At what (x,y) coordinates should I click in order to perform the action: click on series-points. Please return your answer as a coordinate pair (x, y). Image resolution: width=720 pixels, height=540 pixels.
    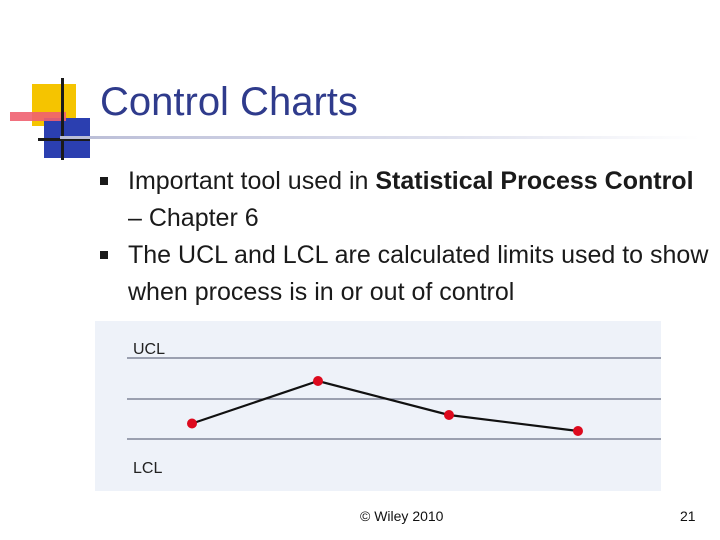
    Looking at the image, I should click on (385, 406).